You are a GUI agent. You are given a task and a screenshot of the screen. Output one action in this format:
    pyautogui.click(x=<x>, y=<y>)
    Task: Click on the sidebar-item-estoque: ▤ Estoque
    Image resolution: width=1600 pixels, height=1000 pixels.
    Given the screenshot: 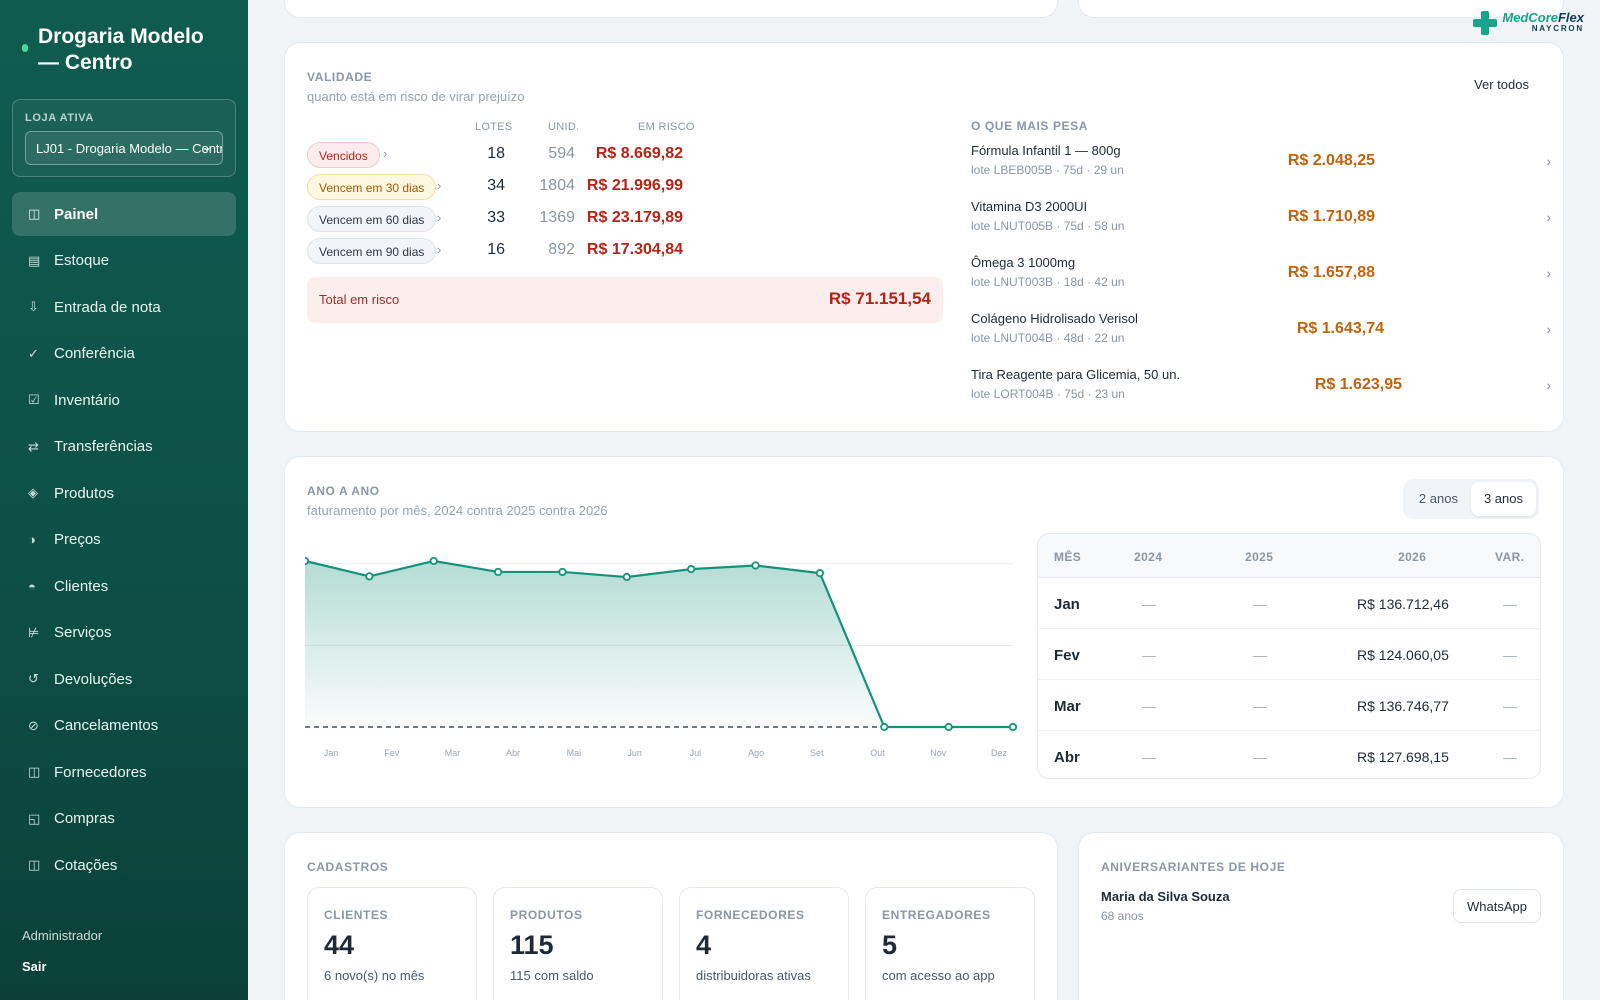 What is the action you would take?
    pyautogui.click(x=124, y=261)
    